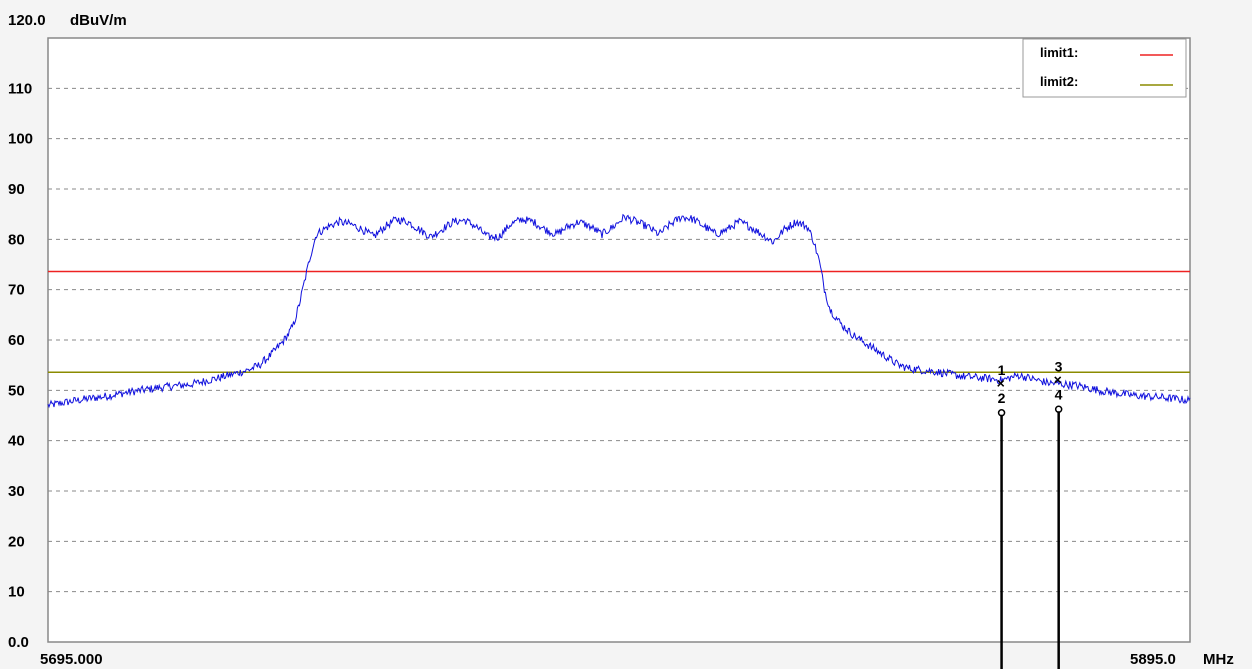  Describe the element at coordinates (1059, 366) in the screenshot. I see `marker-2-top-label: 3` at that location.